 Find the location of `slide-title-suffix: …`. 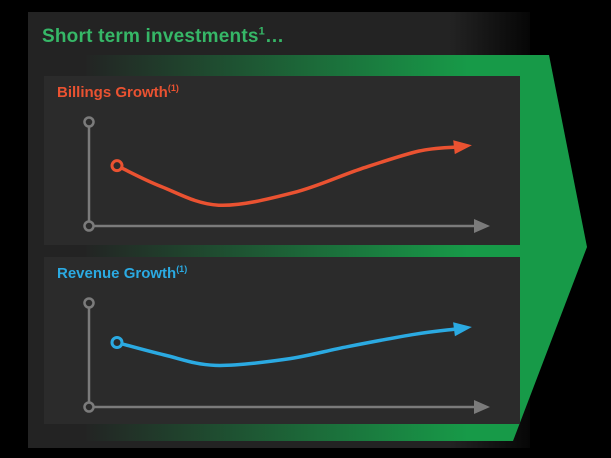

slide-title-suffix: … is located at coordinates (274, 36).